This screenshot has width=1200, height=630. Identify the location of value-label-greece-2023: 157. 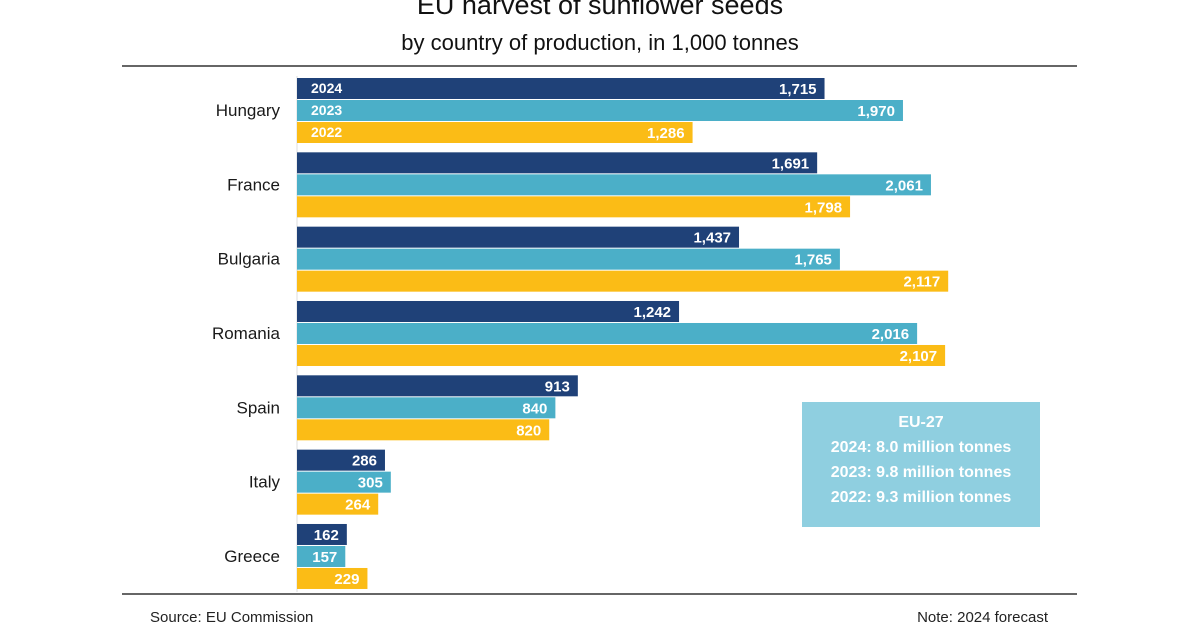
(324, 557).